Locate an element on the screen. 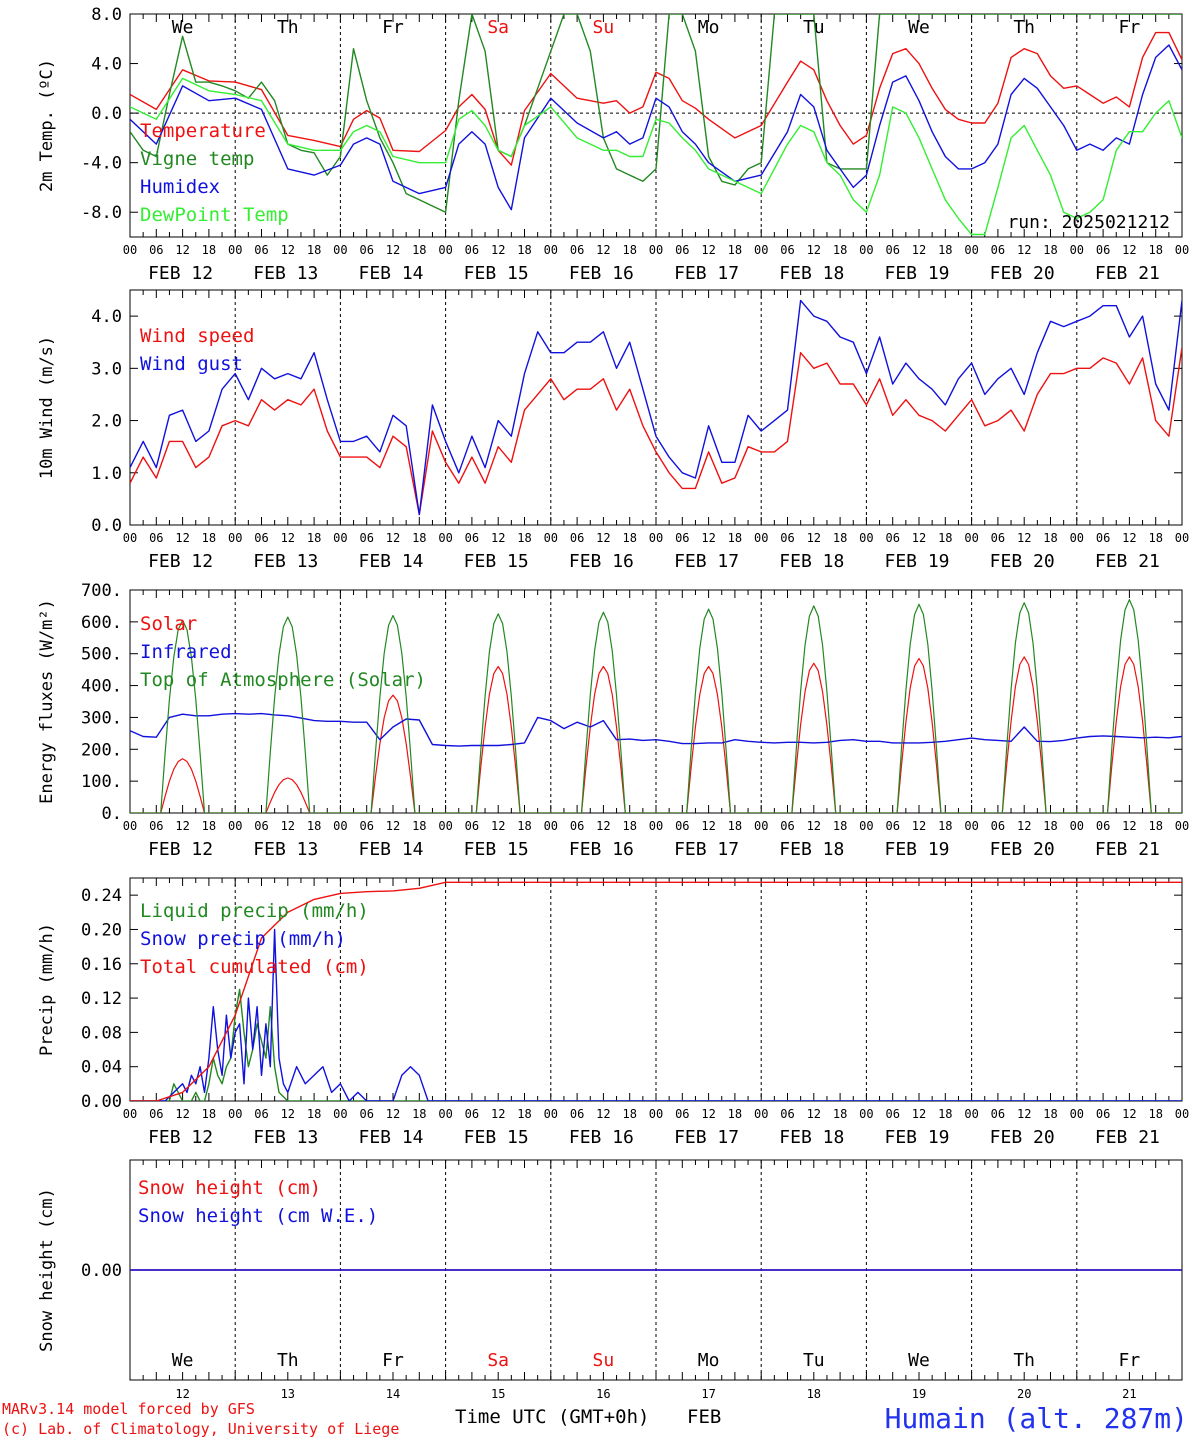 The width and height of the screenshot is (1194, 1440). day-name-label: Tu is located at coordinates (814, 27).